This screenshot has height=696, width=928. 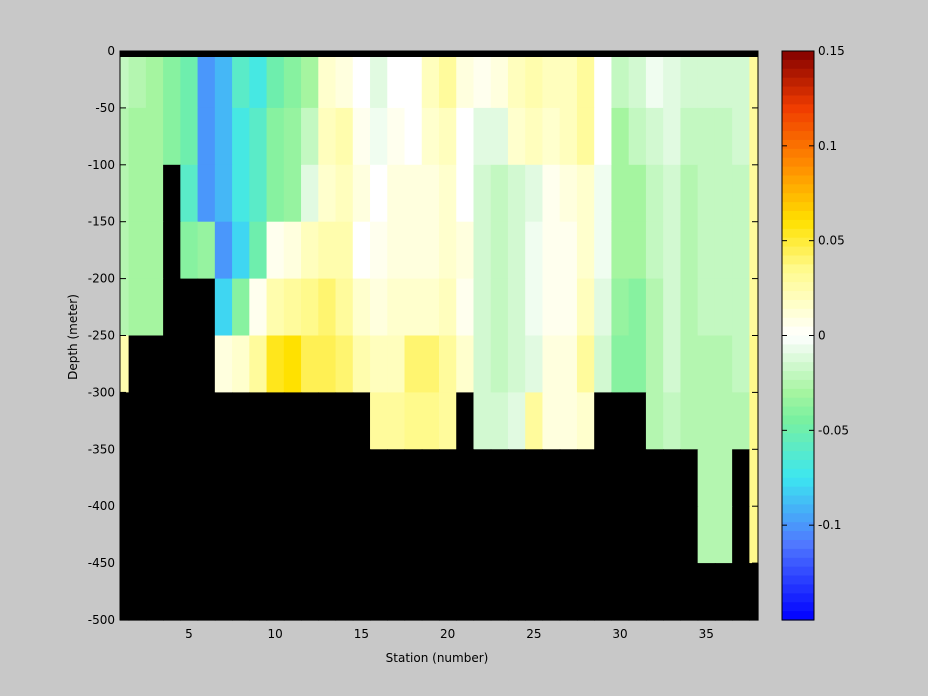 I want to click on x-tick-label: 30, so click(x=619, y=634).